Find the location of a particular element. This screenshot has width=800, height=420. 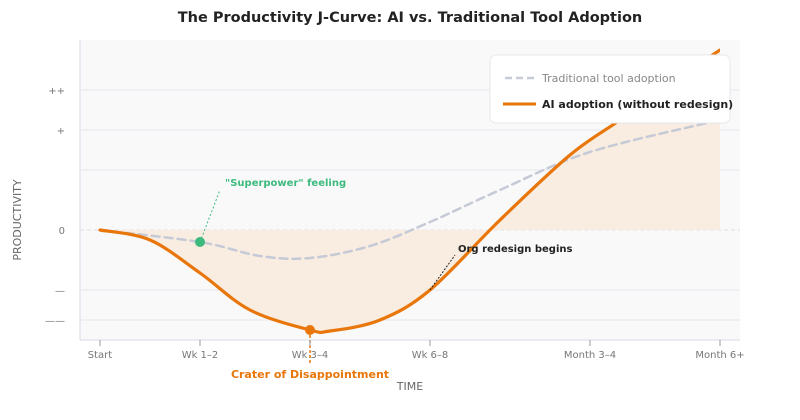

y-tick-label: 0 is located at coordinates (62, 231).